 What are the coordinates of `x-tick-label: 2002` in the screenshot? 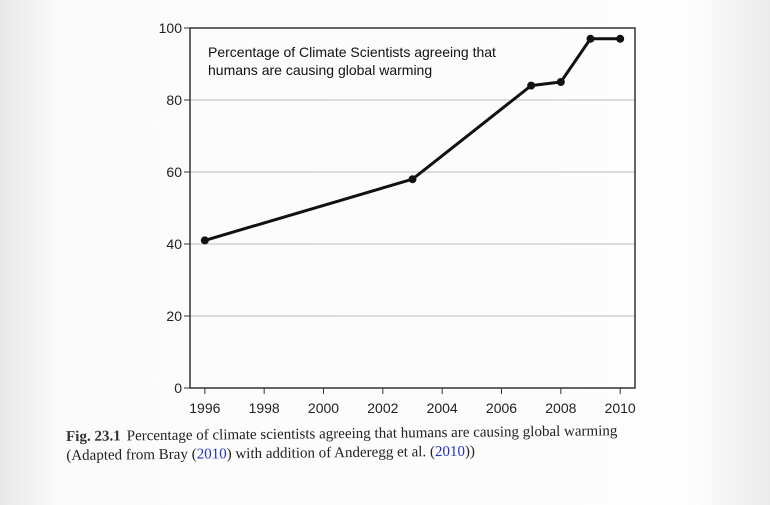 It's located at (382, 408).